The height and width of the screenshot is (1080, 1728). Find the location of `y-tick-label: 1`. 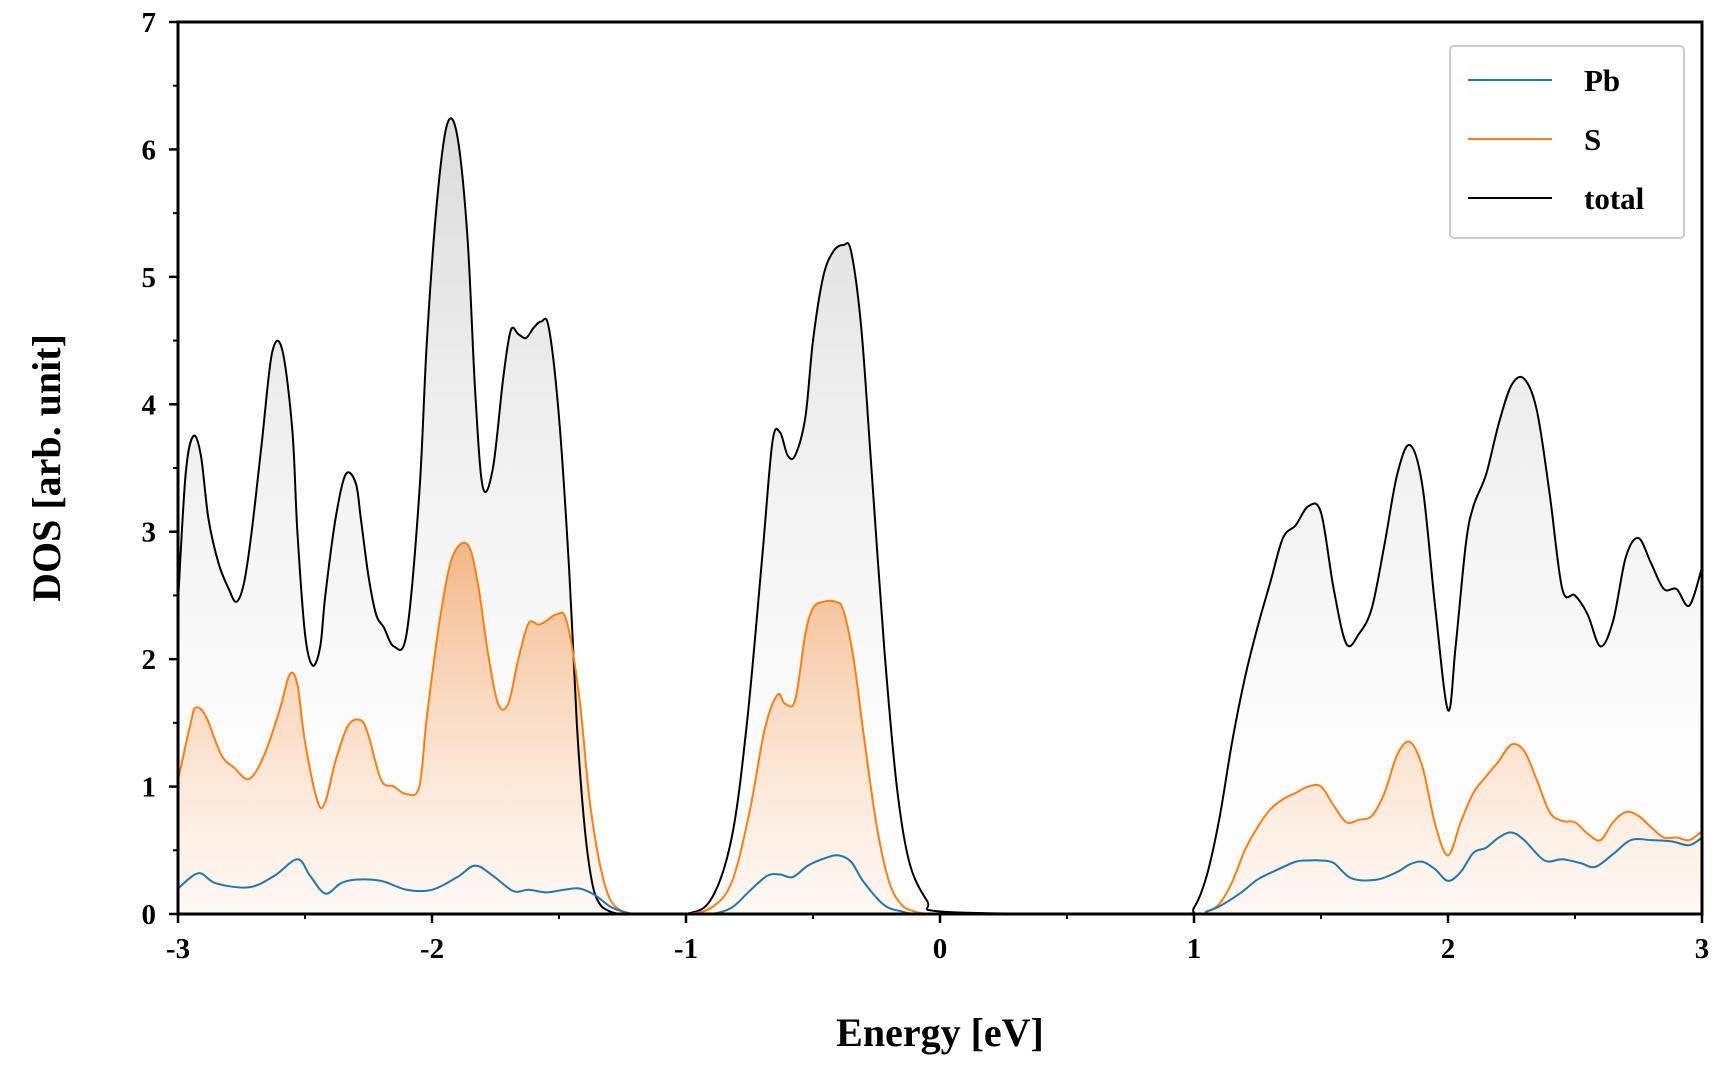

y-tick-label: 1 is located at coordinates (149, 788).